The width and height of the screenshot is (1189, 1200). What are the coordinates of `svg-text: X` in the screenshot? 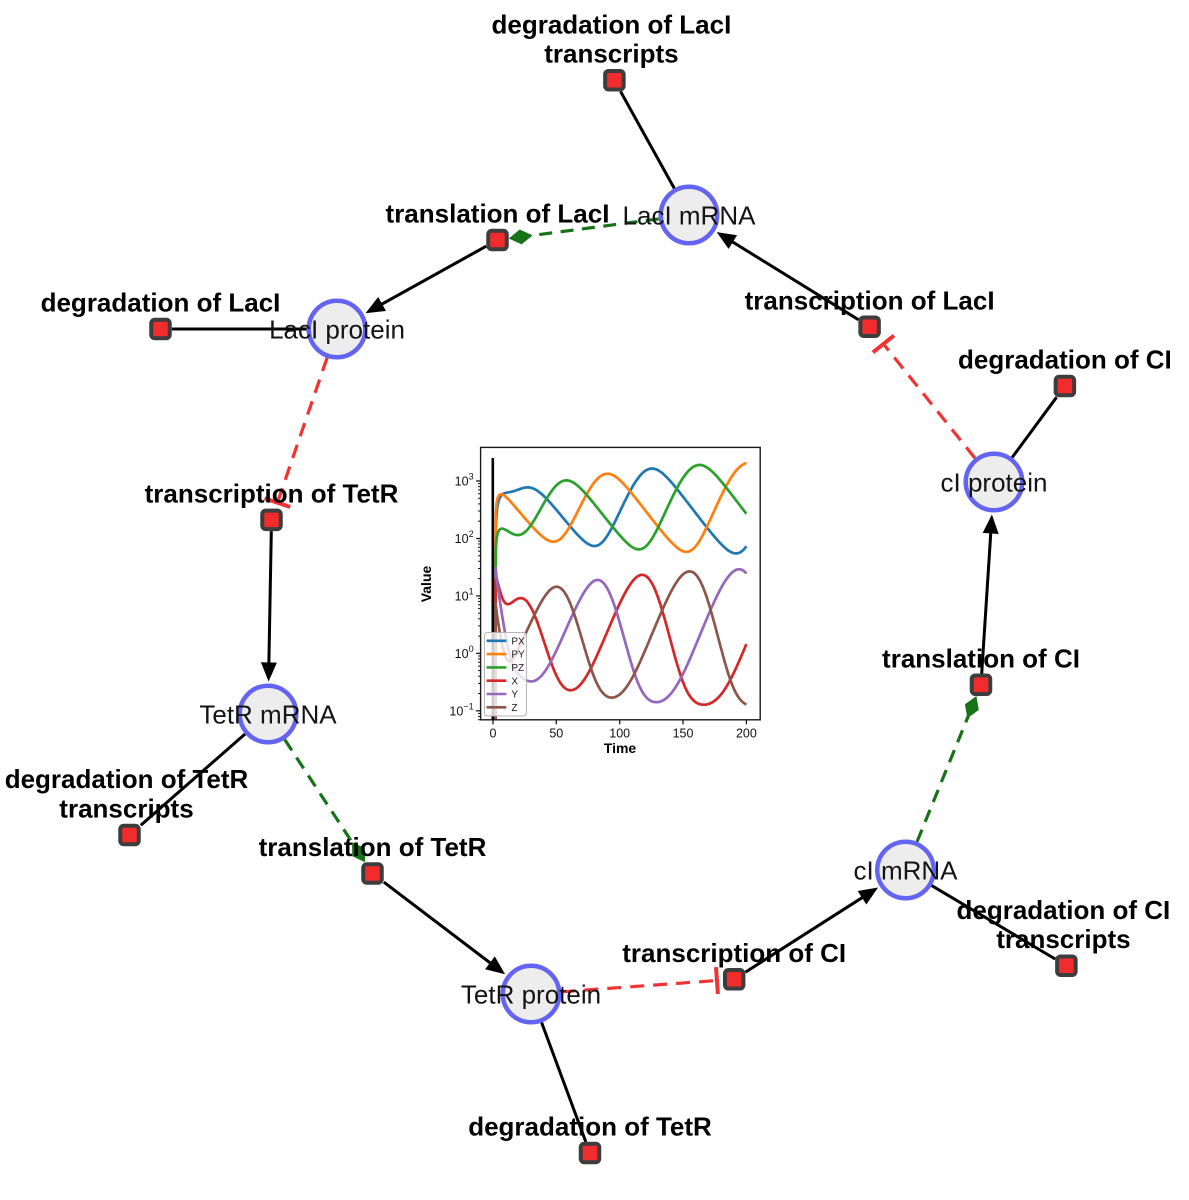 It's located at (514, 681).